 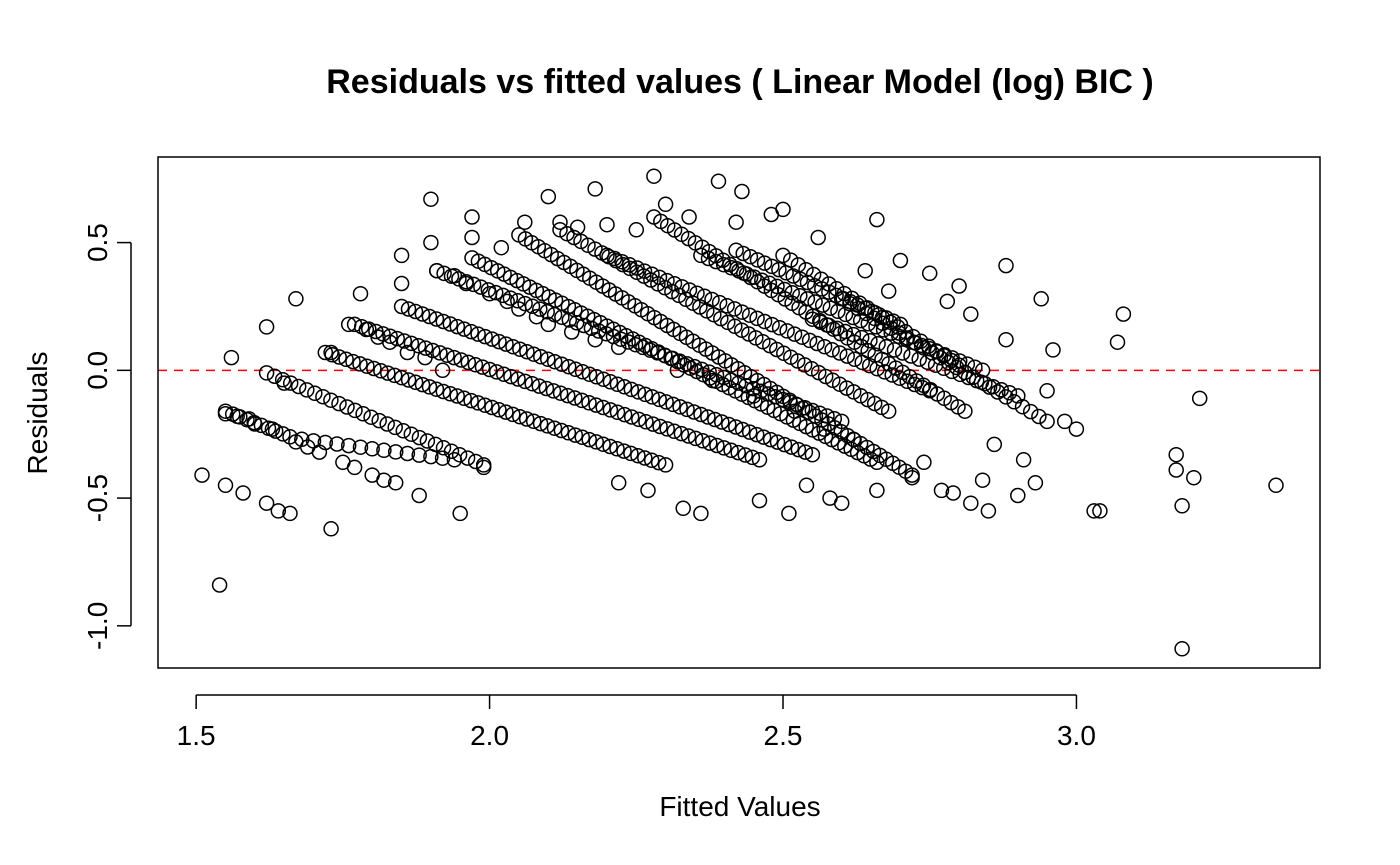 I want to click on y-axis-label: Residuals, so click(x=37, y=413).